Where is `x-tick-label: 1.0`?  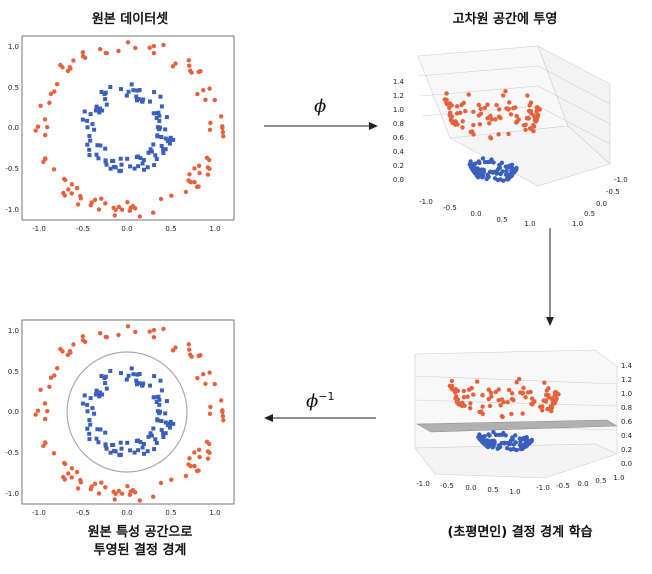 x-tick-label: 1.0 is located at coordinates (214, 229).